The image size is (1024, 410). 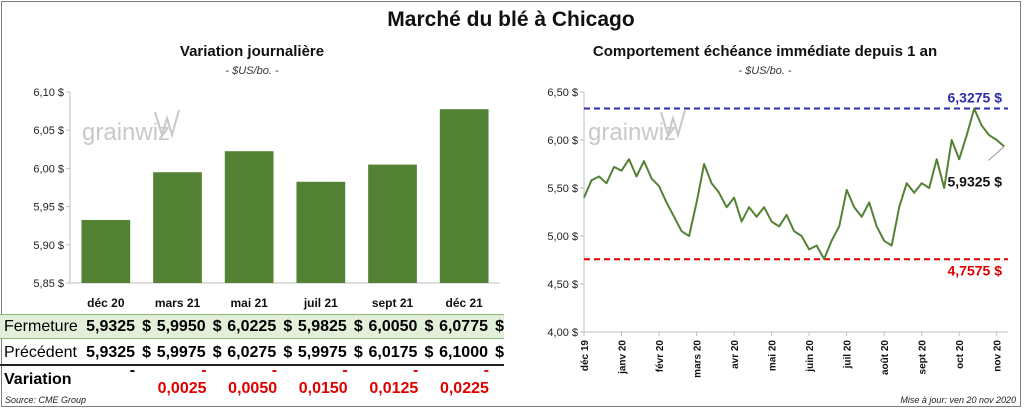 I want to click on cell-value: 6,0175, so click(x=393, y=352).